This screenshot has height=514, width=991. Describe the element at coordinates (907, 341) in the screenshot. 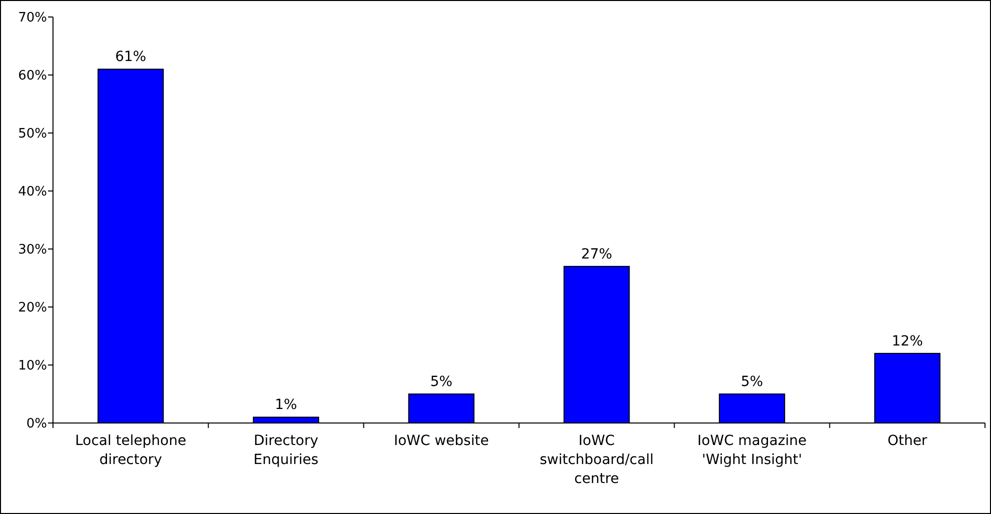

I see `data-label: 12%` at that location.